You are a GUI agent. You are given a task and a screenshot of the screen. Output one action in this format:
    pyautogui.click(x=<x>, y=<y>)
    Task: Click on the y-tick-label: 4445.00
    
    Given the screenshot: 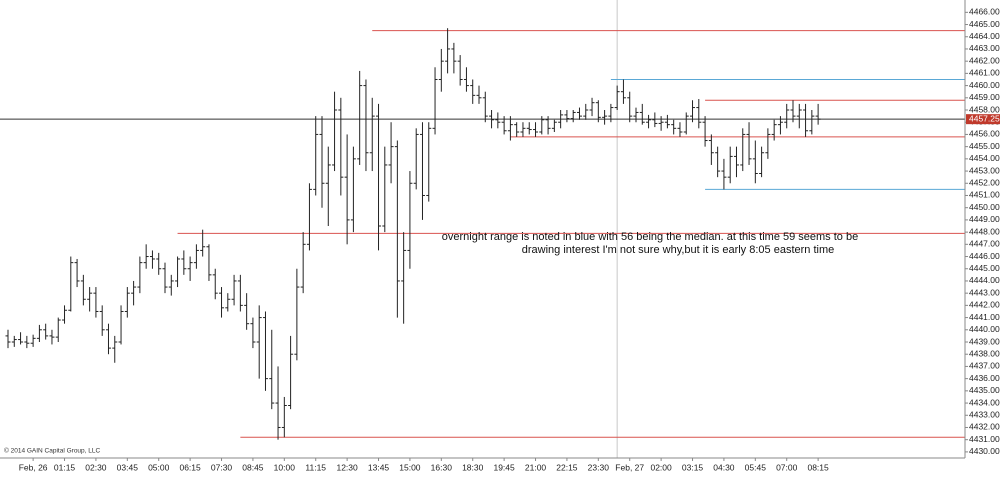 What is the action you would take?
    pyautogui.click(x=984, y=268)
    